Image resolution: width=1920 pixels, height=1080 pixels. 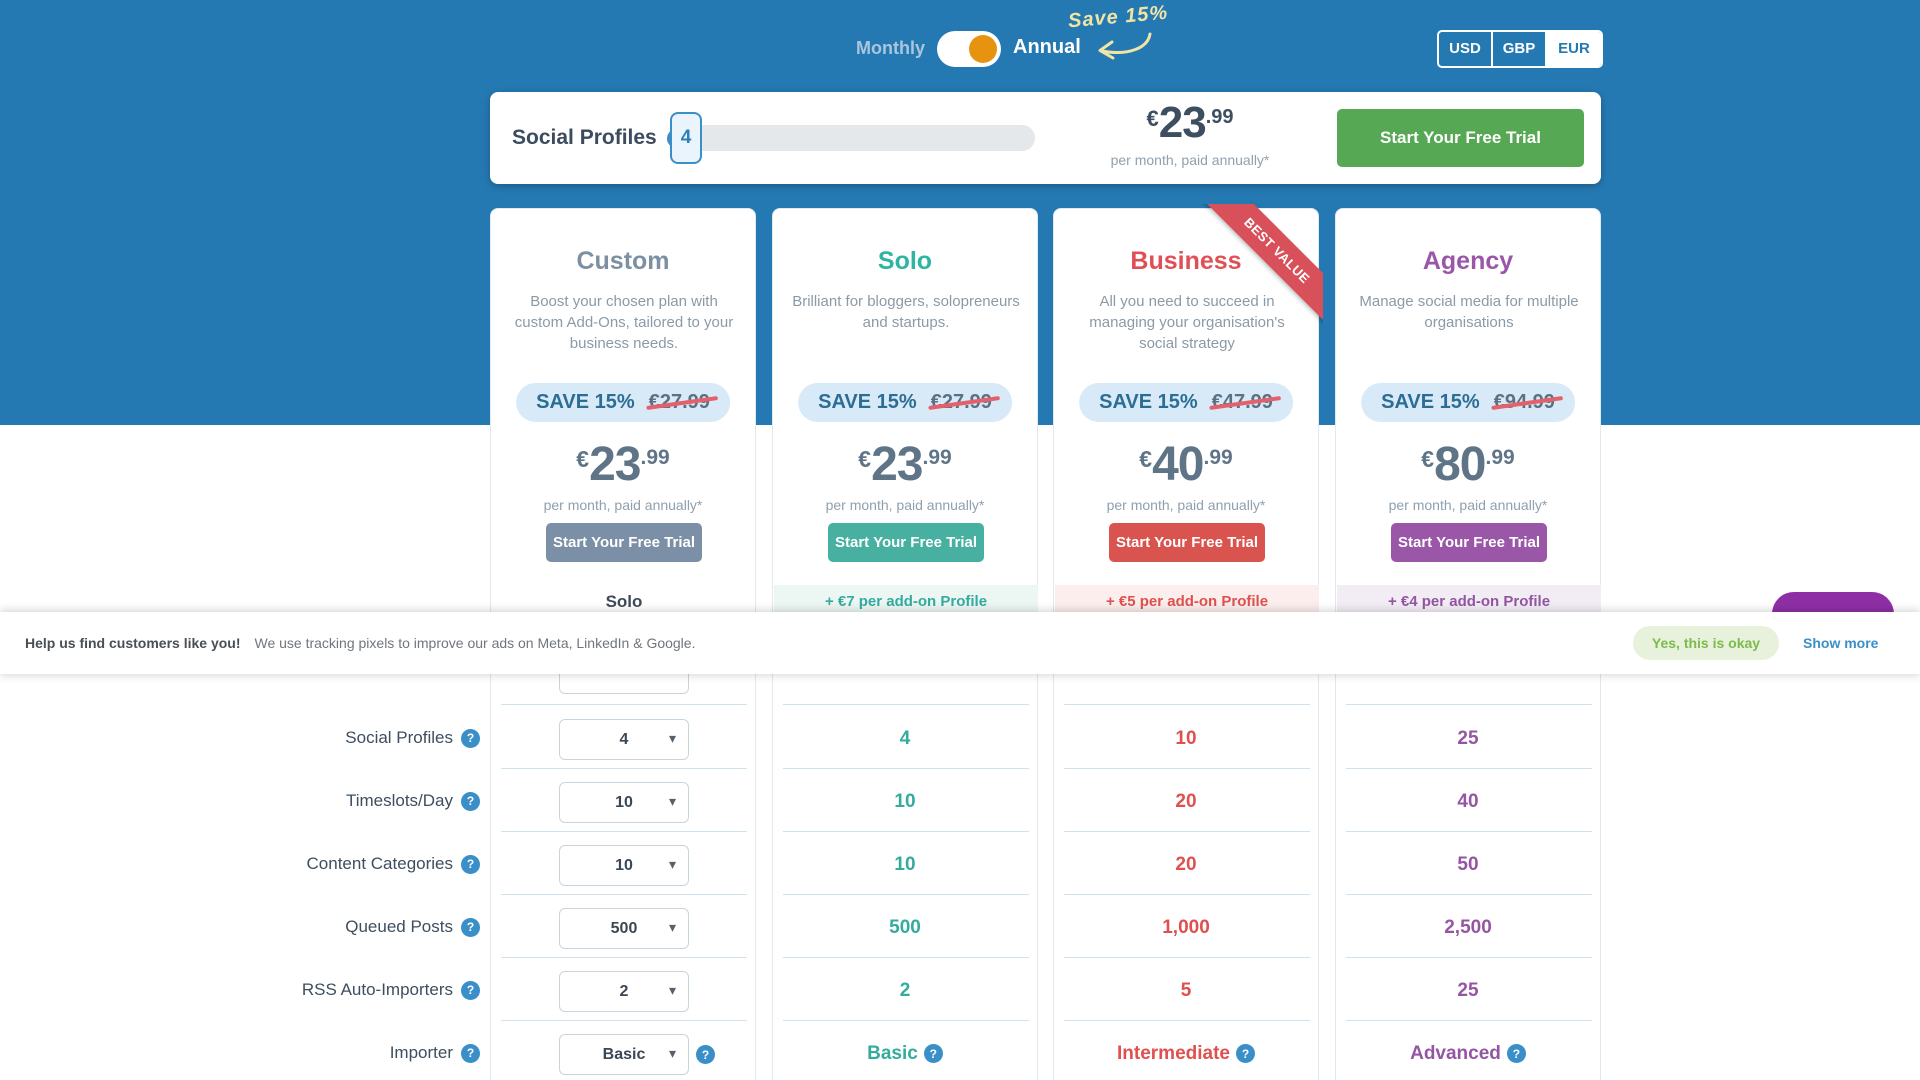 I want to click on dropdown-value: 500, so click(x=624, y=928).